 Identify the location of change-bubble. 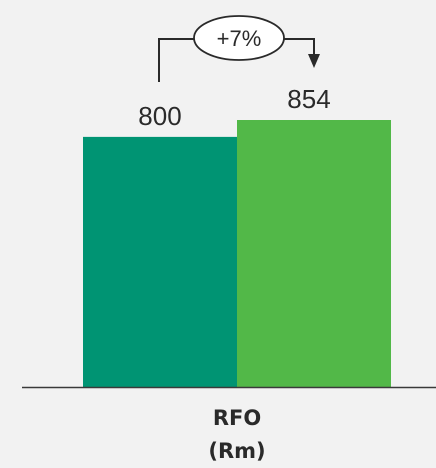
(239, 38).